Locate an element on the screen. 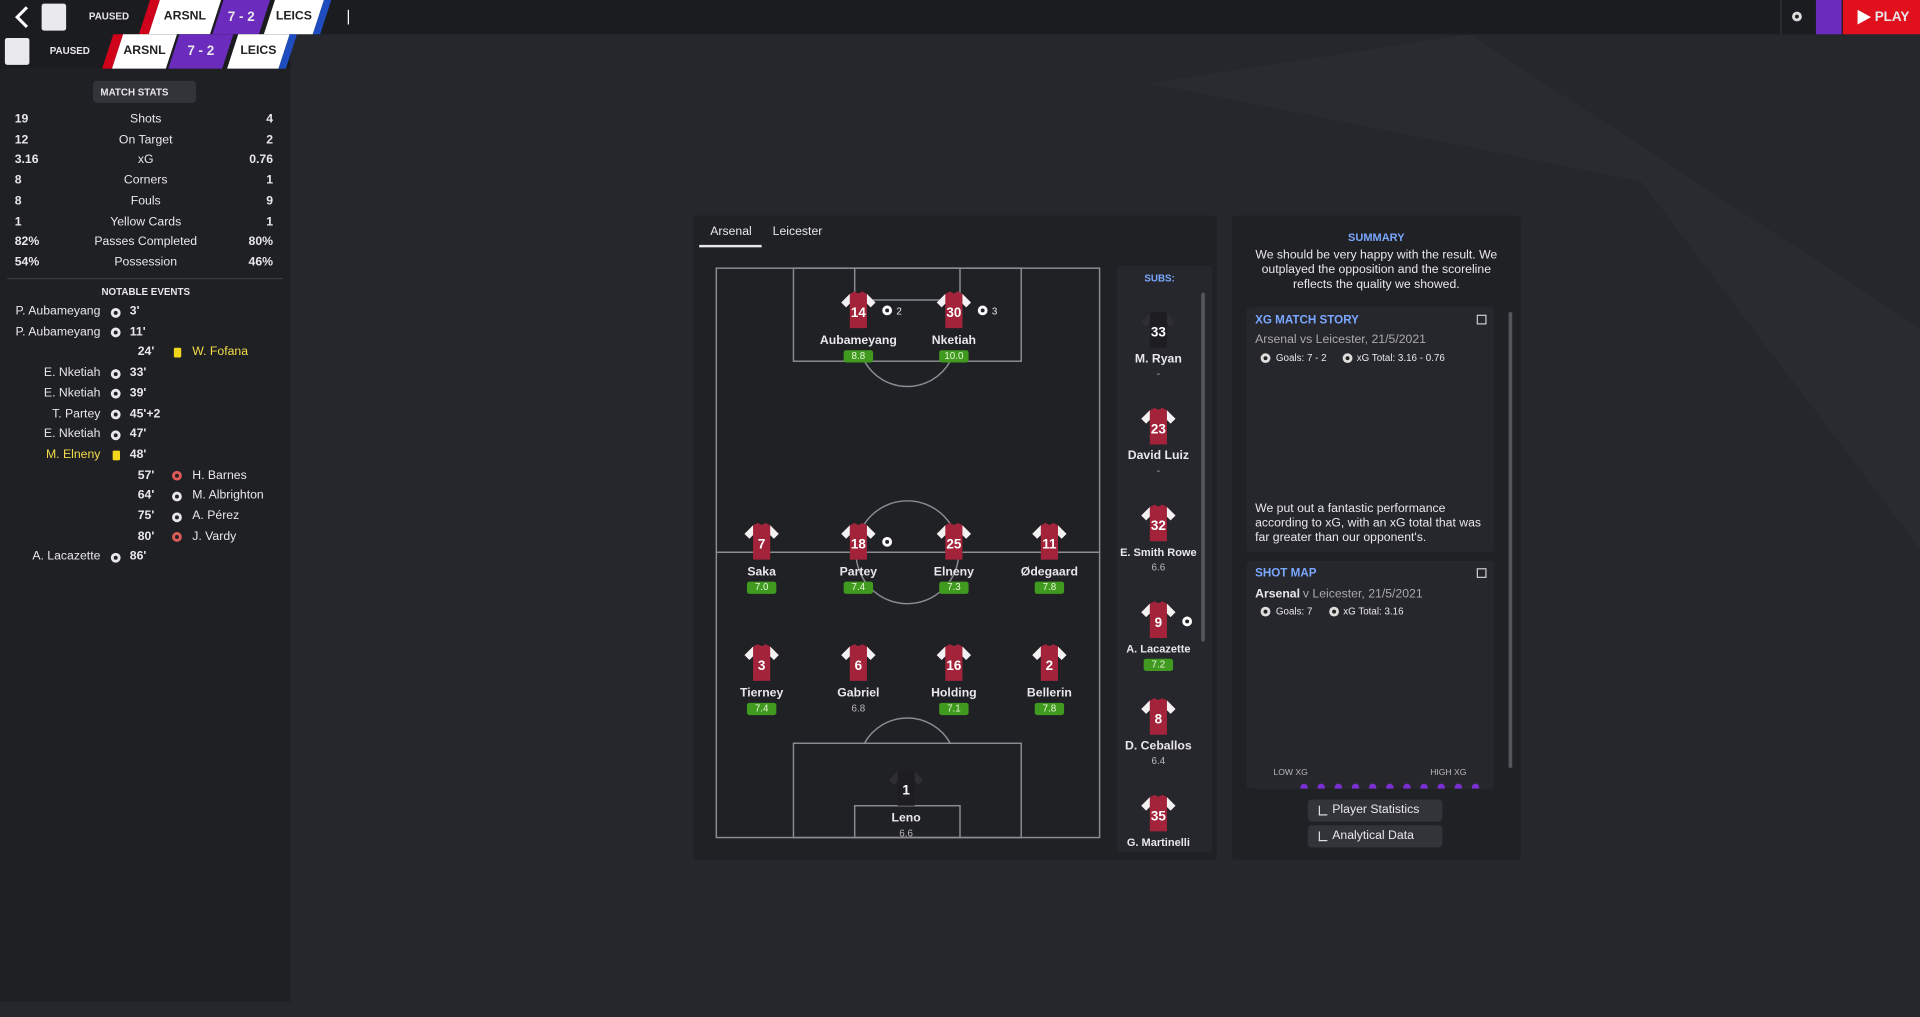 This screenshot has height=1017, width=1920. team-tab: Leicester is located at coordinates (797, 232).